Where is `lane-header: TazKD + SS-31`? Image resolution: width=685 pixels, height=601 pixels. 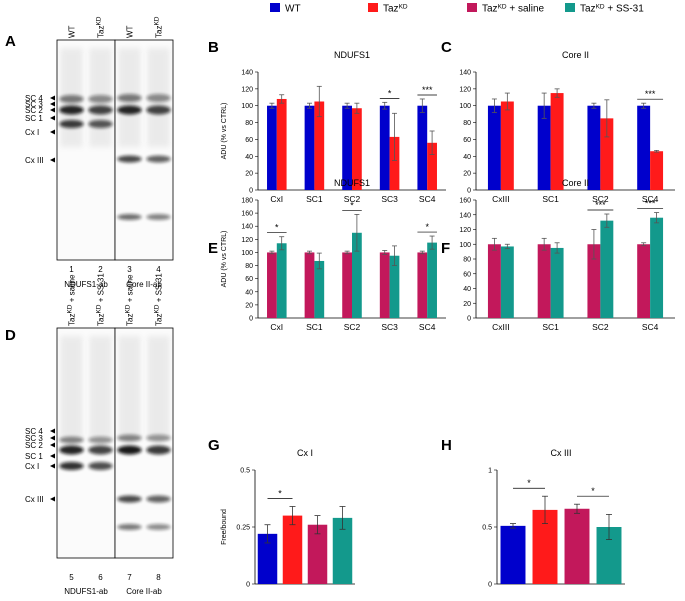 lane-header: TazKD + SS-31 is located at coordinates (100, 299).